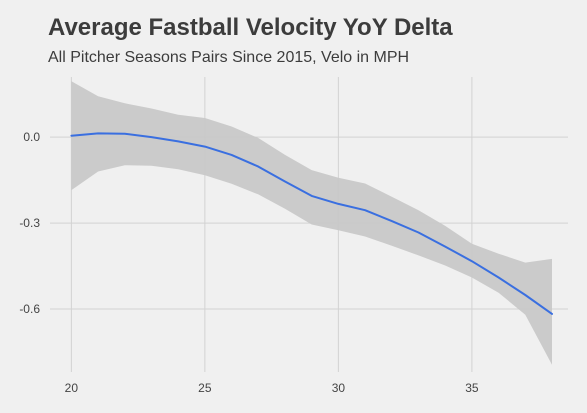 Image resolution: width=587 pixels, height=413 pixels. What do you see at coordinates (339, 388) in the screenshot?
I see `x-tick-label: 30` at bounding box center [339, 388].